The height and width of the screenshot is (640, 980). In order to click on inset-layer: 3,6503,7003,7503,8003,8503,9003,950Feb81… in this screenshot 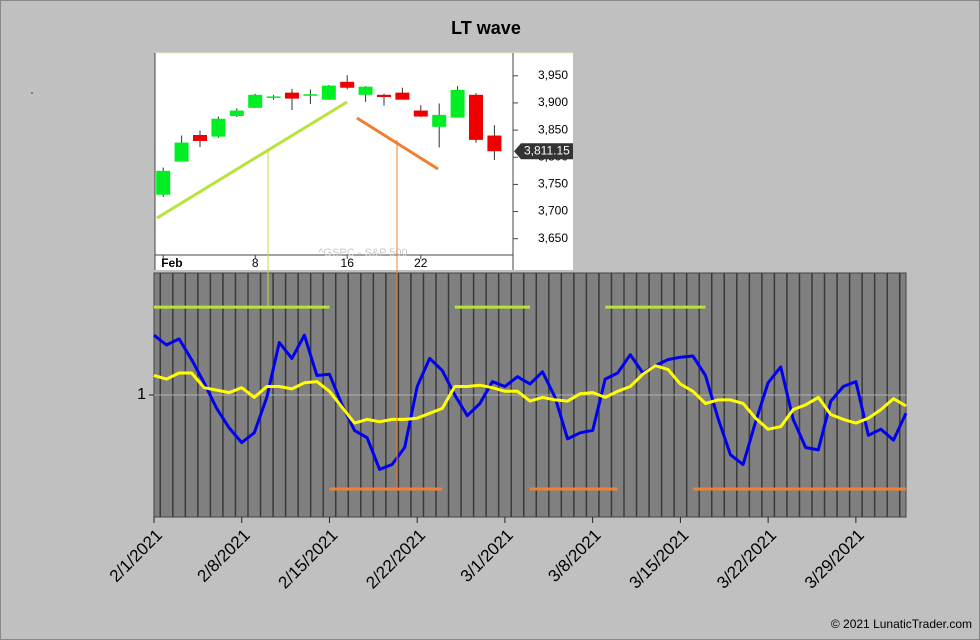, I will do `click(364, 169)`.